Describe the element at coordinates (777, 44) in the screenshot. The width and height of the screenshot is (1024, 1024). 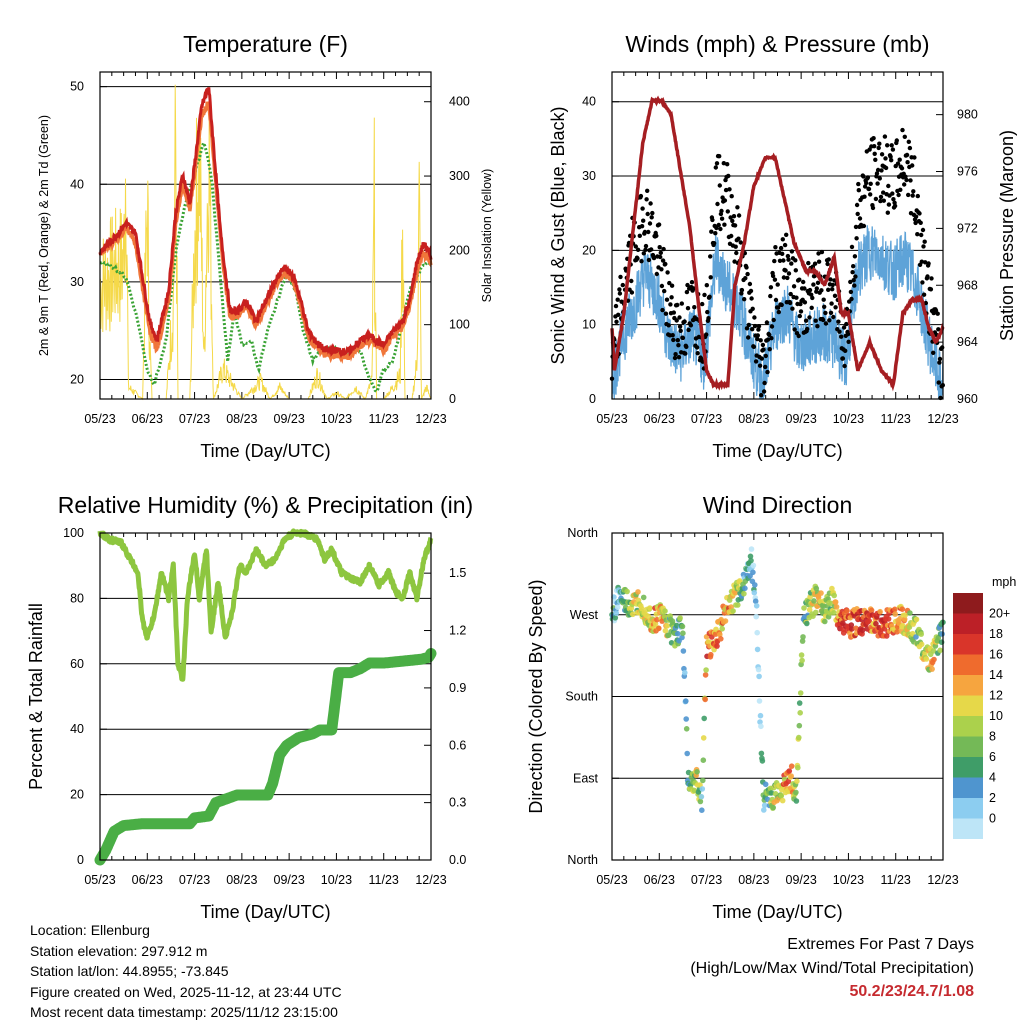
I see `winds-title: Winds (mph) & Pressure (mb)` at that location.